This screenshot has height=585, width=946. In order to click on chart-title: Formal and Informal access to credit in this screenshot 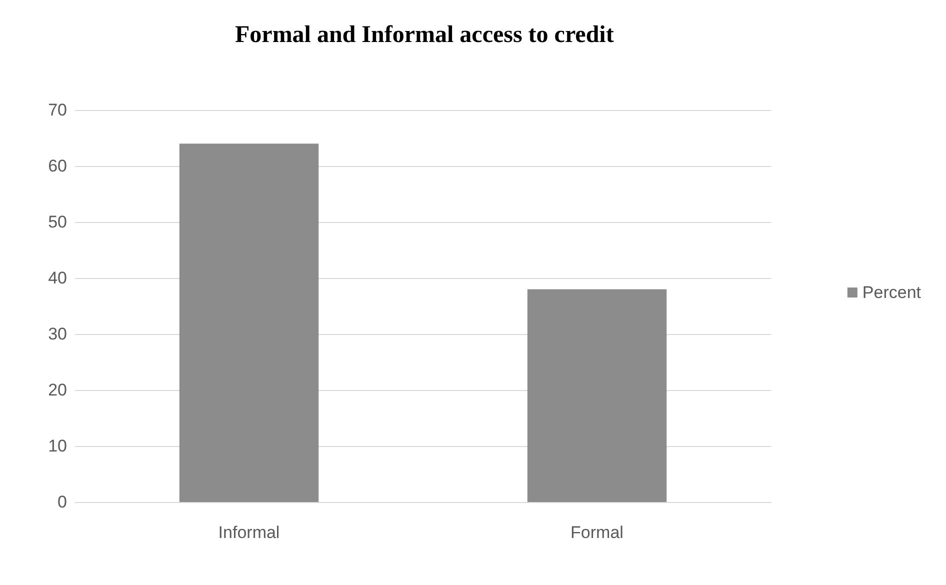, I will do `click(424, 35)`.